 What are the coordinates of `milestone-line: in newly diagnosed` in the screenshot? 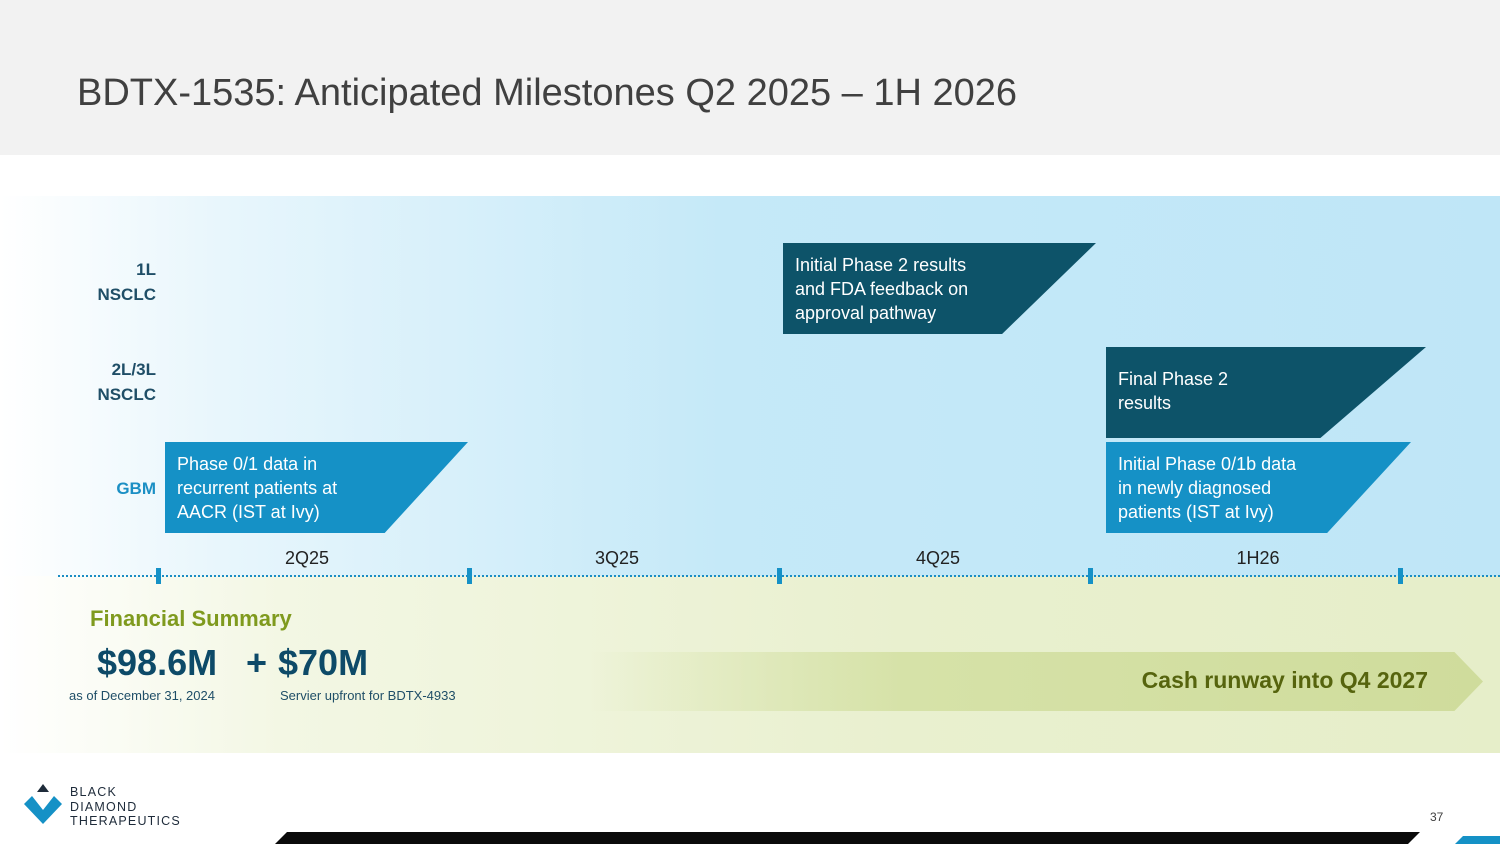 It's located at (1195, 488).